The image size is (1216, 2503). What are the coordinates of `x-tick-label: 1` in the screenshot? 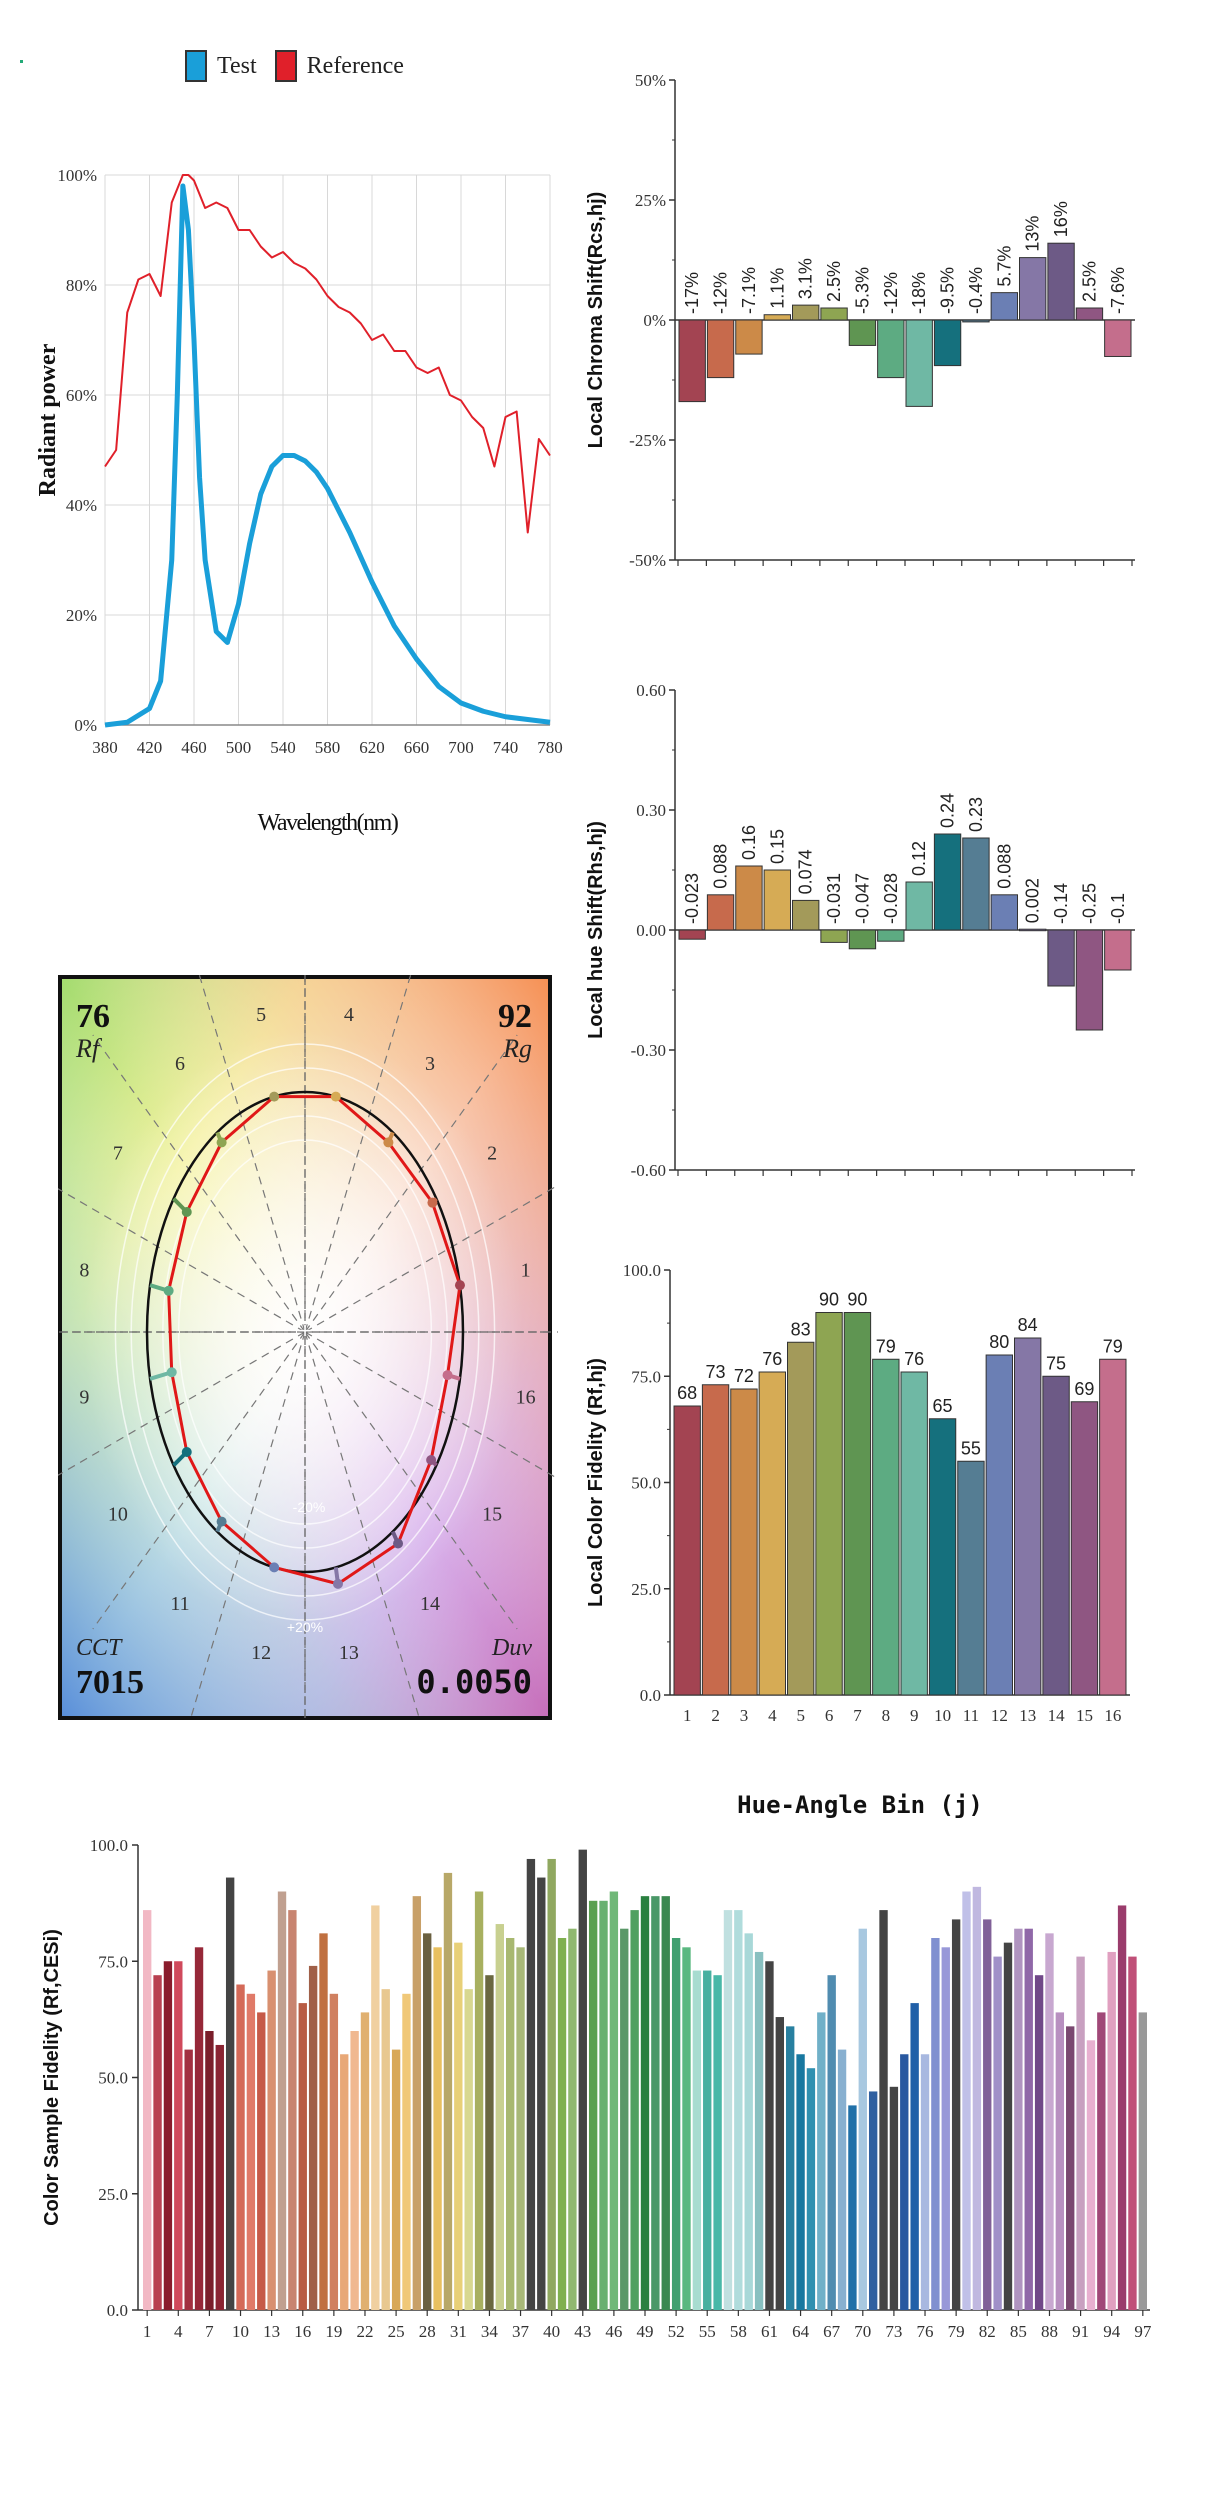 It's located at (147, 2331).